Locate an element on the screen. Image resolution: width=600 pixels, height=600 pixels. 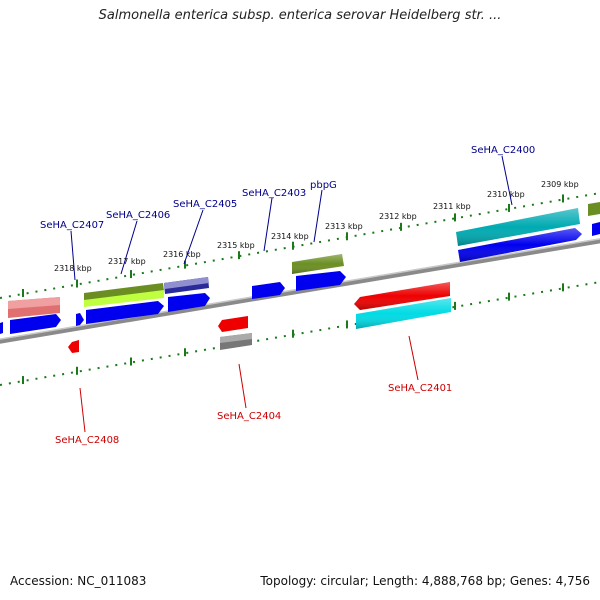
gene-labels-bottom: SeHA_C2401 SeHA_C2404 SeHA_C2408 is located at coordinates (253, 414).